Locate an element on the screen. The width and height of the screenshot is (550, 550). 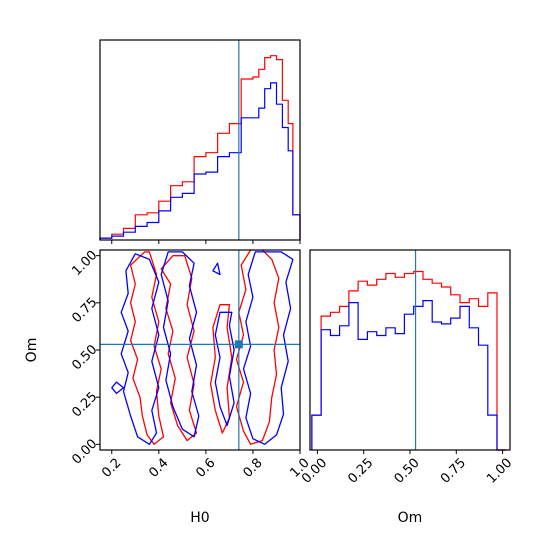
contour-ytick-label: 0.25 is located at coordinates (84, 404).